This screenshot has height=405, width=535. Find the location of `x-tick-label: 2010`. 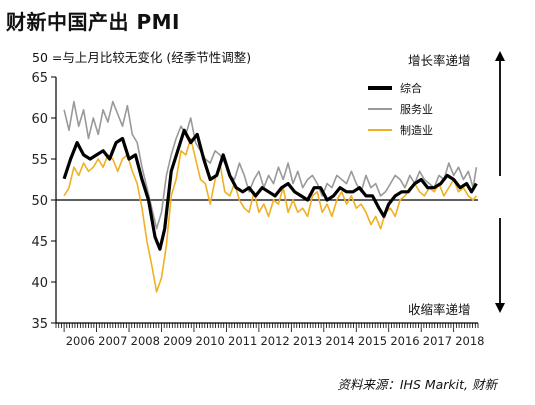

x-tick-label: 2010 is located at coordinates (210, 341).